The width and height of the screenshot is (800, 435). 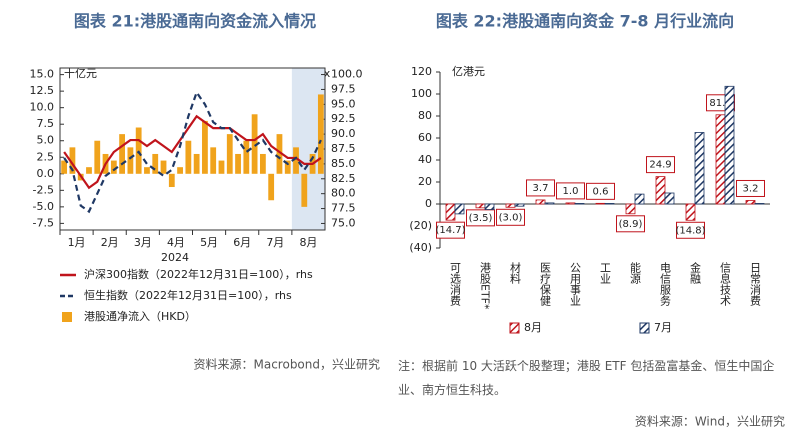 What do you see at coordinates (110, 242) in the screenshot?
I see `x-tick-label: 2月` at bounding box center [110, 242].